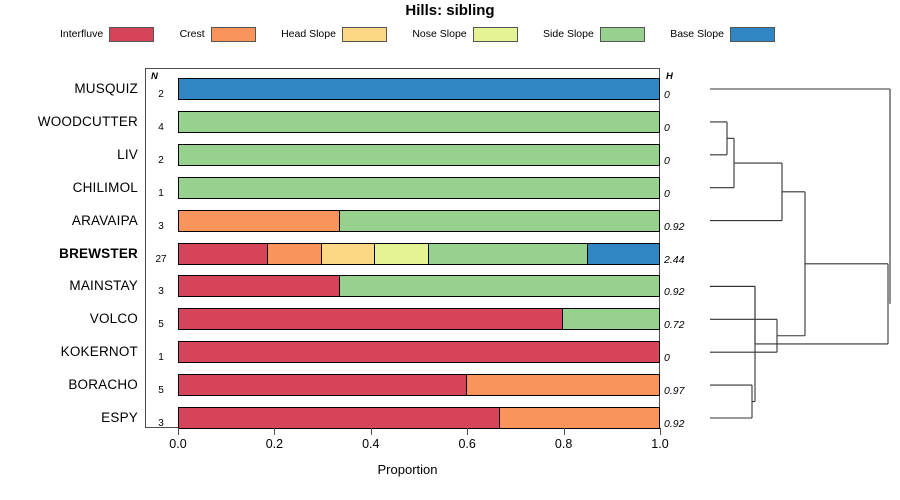  I want to click on row-label-aravaipa: ARAVAIPA, so click(104, 220).